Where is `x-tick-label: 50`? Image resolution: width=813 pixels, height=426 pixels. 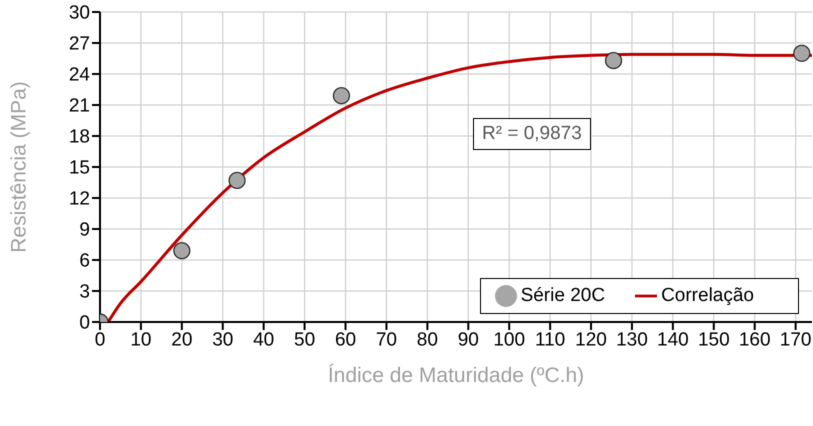 x-tick-label: 50 is located at coordinates (305, 339).